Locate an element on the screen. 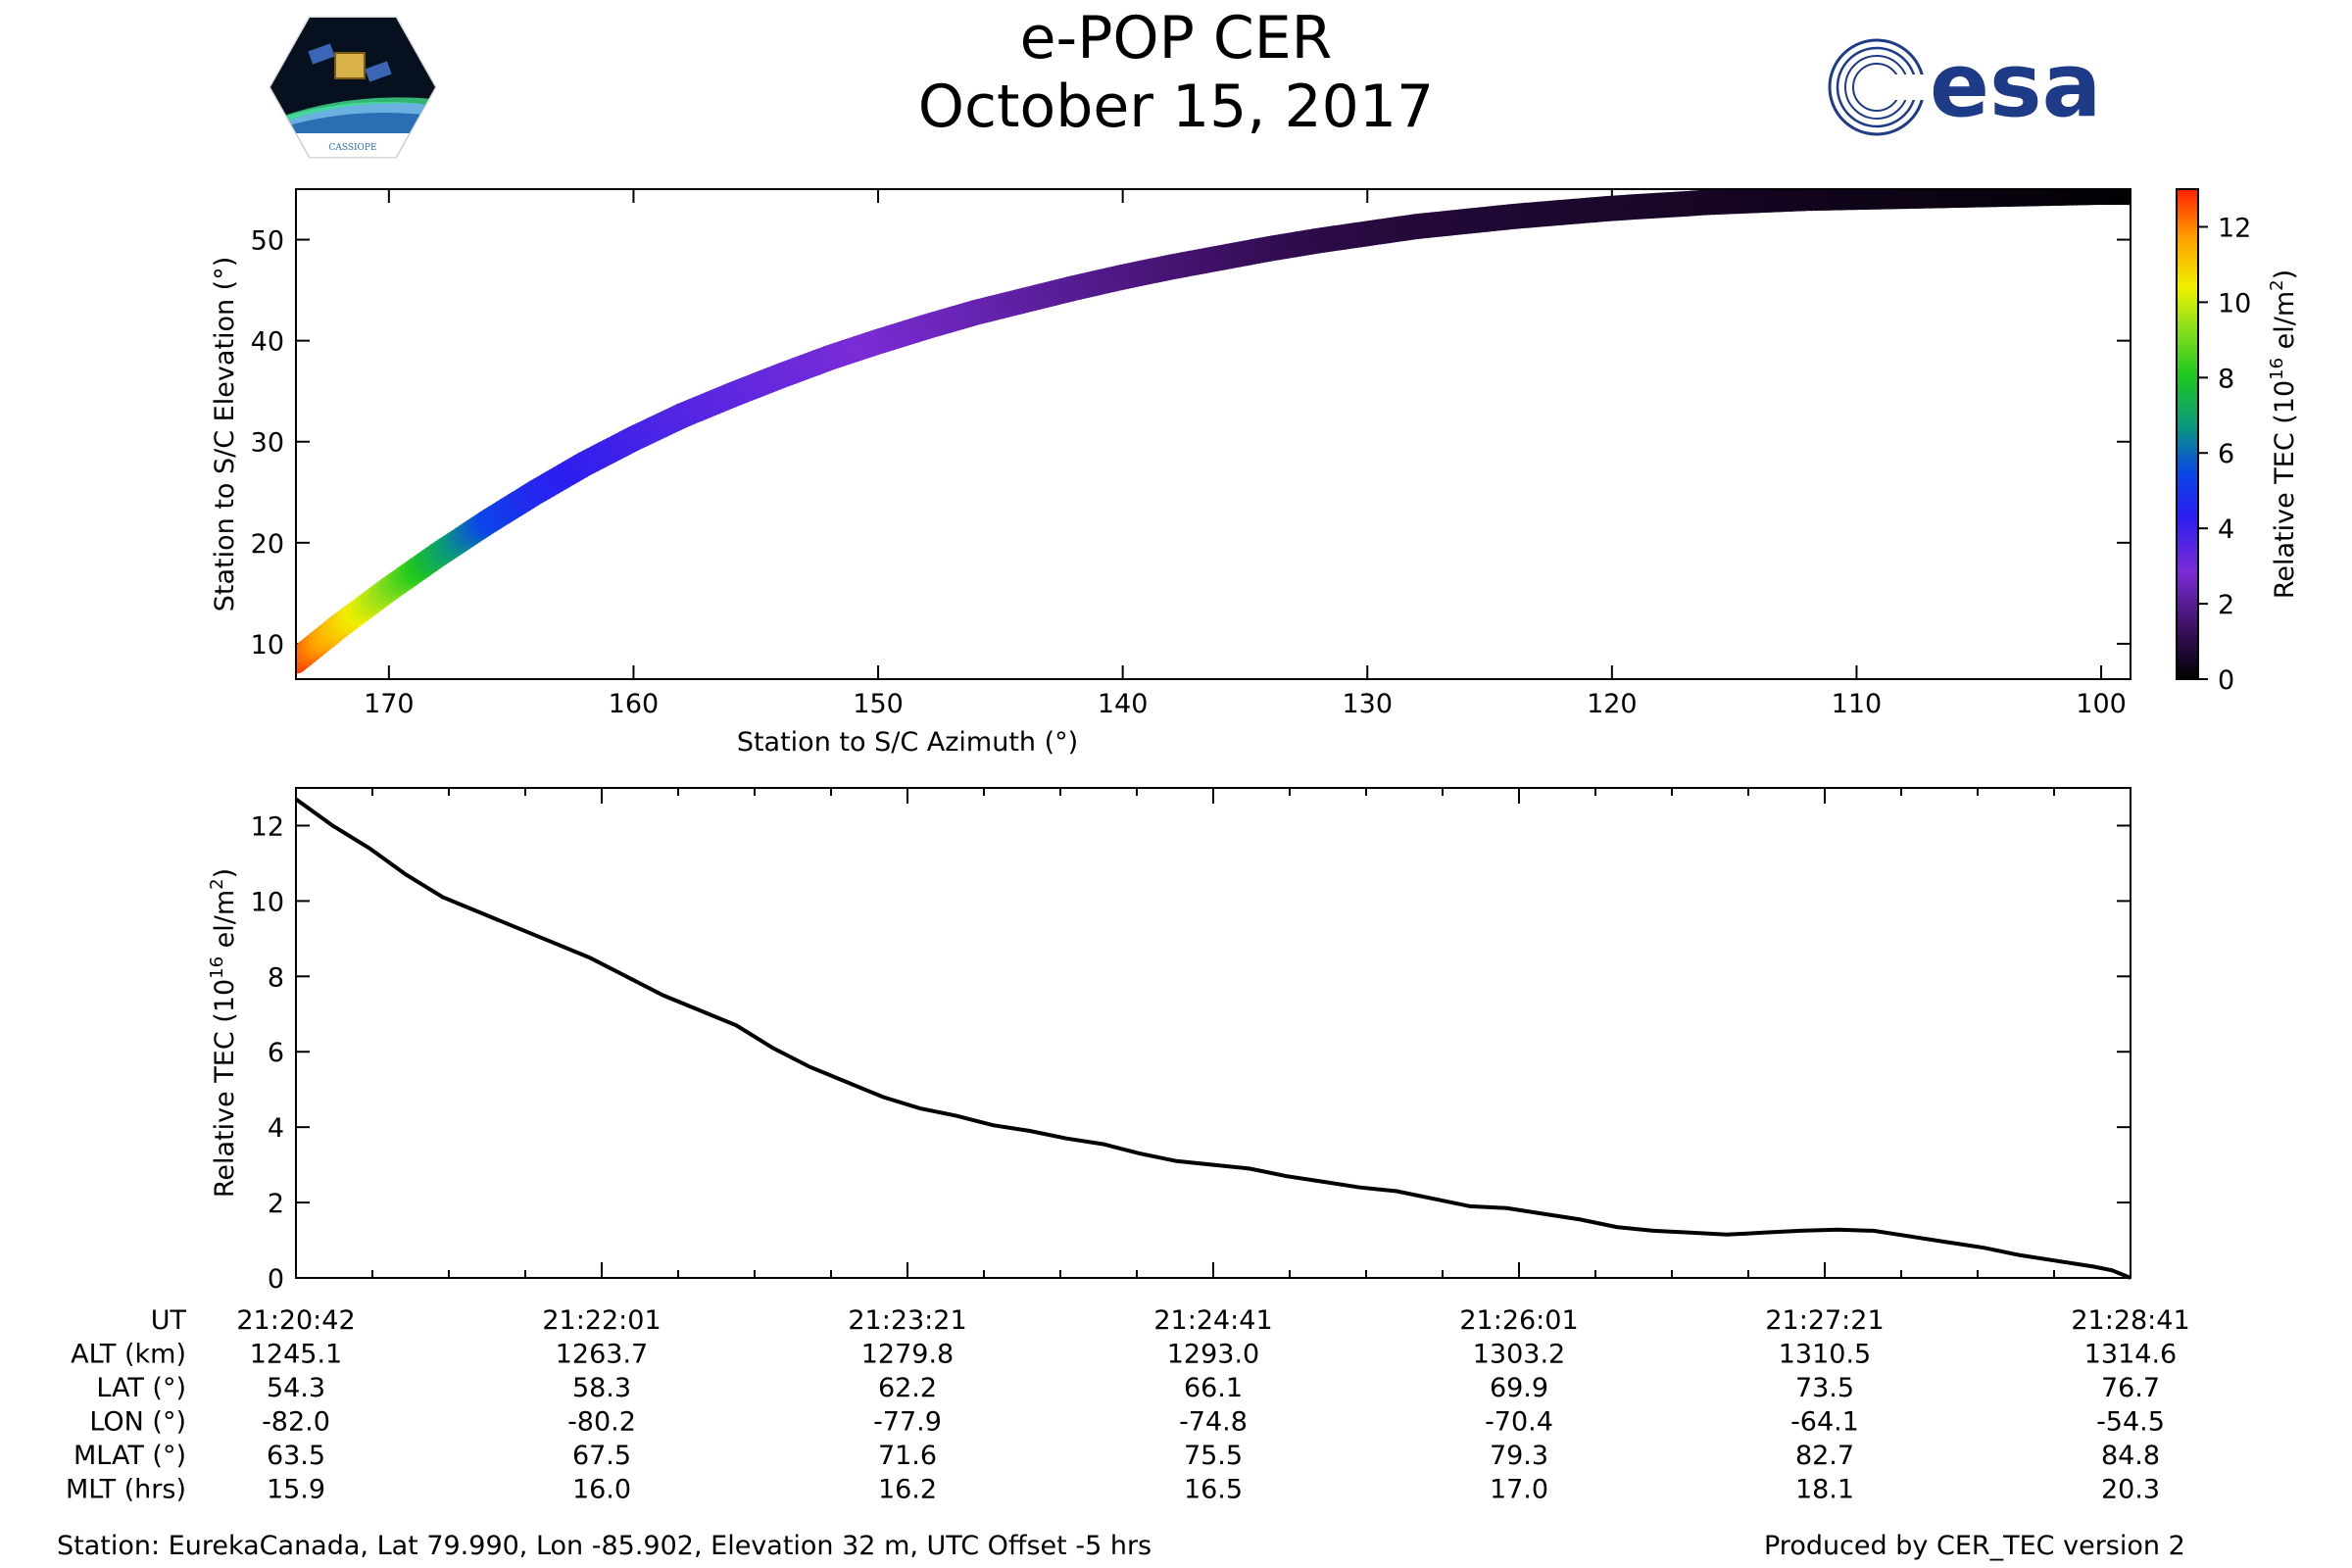  tick-row-value-mlat: 75.5 is located at coordinates (1213, 1456).